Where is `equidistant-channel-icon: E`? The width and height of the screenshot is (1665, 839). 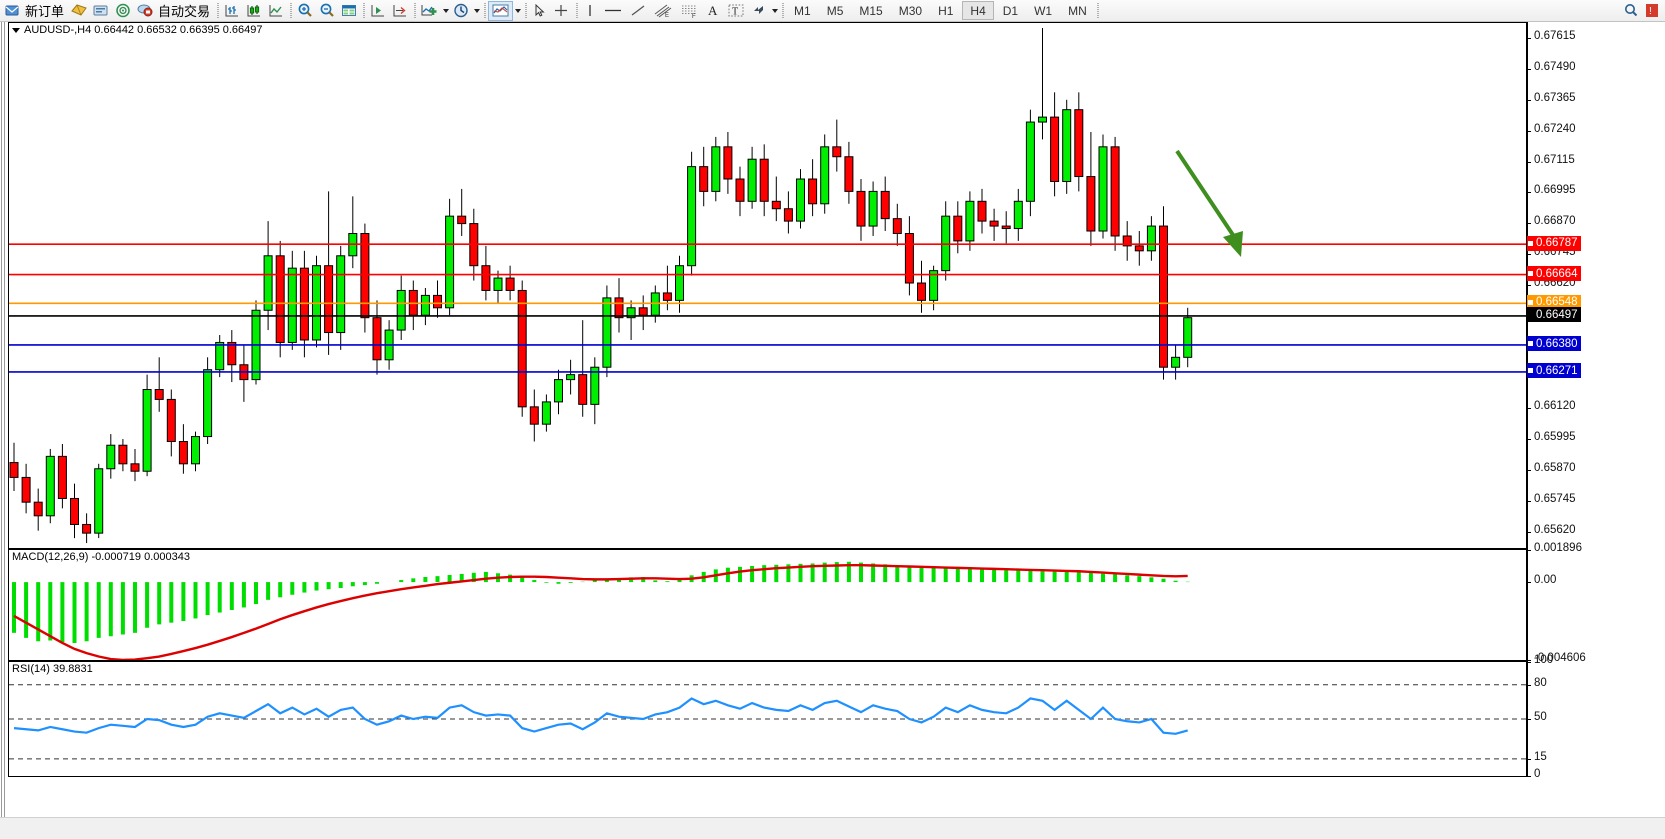 equidistant-channel-icon: E is located at coordinates (663, 11).